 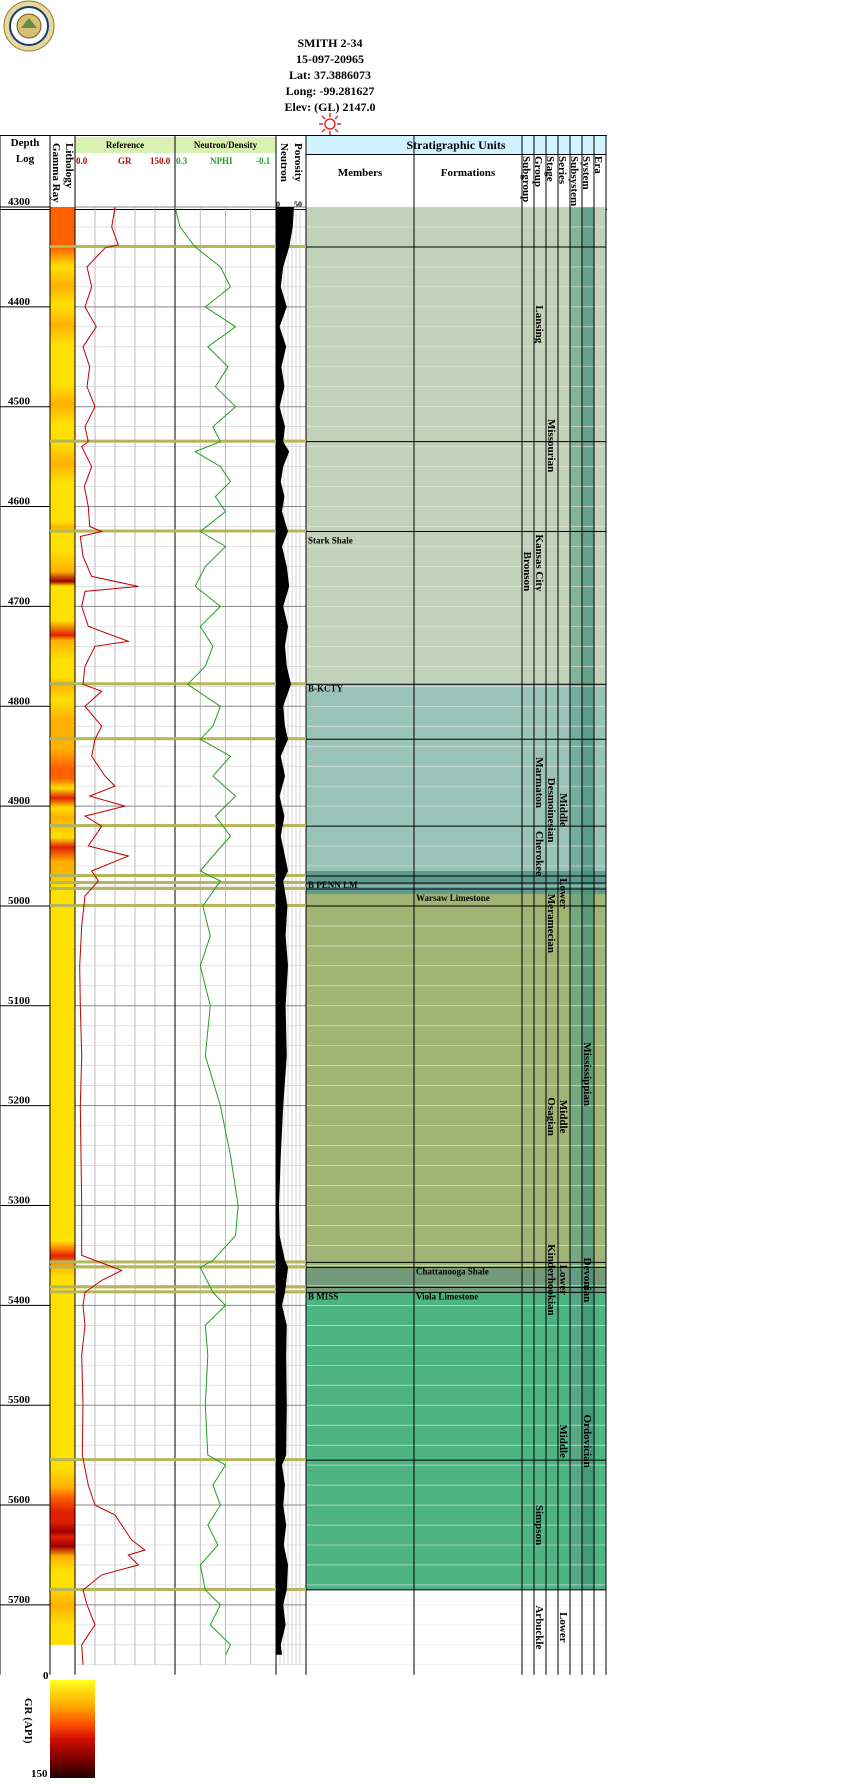 I want to click on nphi-name-label: NPHI, so click(x=221, y=161).